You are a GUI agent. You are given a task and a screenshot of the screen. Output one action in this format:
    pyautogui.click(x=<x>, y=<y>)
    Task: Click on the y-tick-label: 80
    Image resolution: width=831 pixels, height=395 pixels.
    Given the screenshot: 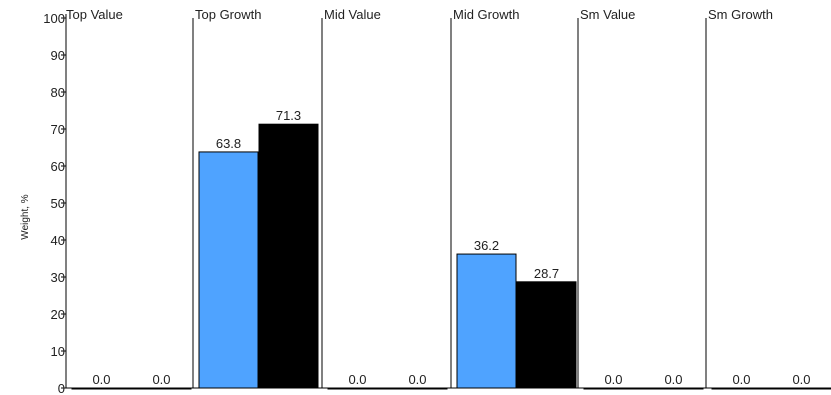 What is the action you would take?
    pyautogui.click(x=58, y=92)
    